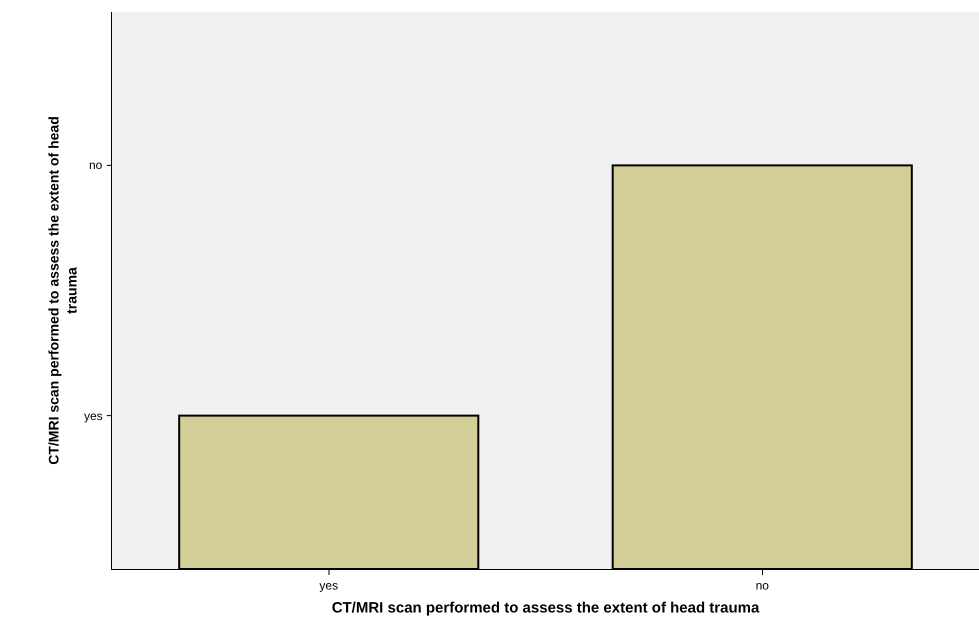 The image size is (979, 626). What do you see at coordinates (546, 607) in the screenshot?
I see `x-axis-title: CT/MRI scan performed to assess the extent of head trauma` at bounding box center [546, 607].